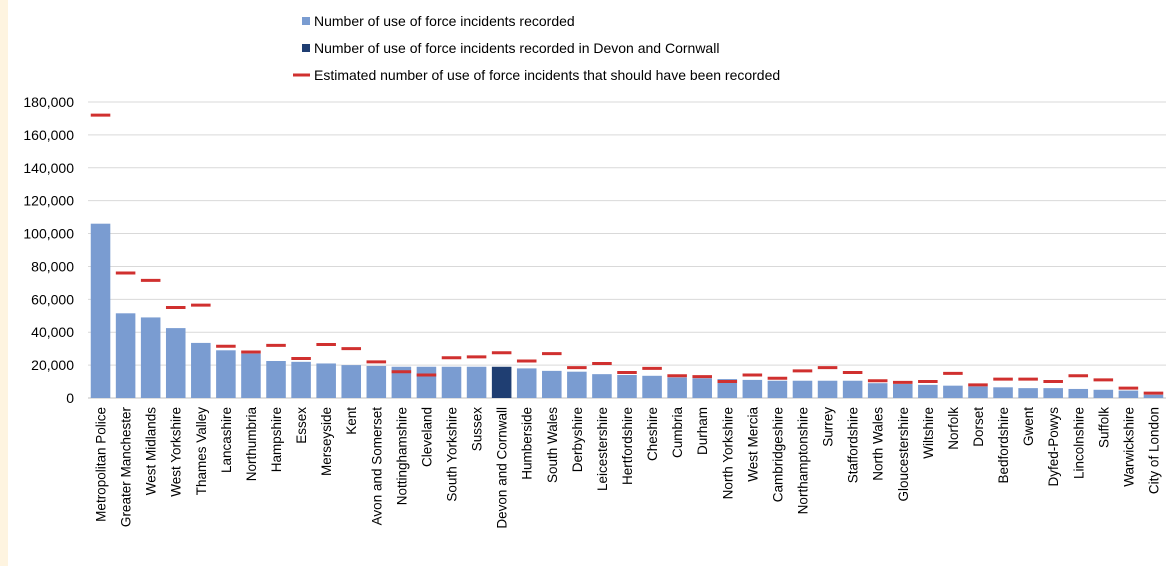 The width and height of the screenshot is (1173, 566). What do you see at coordinates (251, 444) in the screenshot?
I see `category-label: Northumbria` at bounding box center [251, 444].